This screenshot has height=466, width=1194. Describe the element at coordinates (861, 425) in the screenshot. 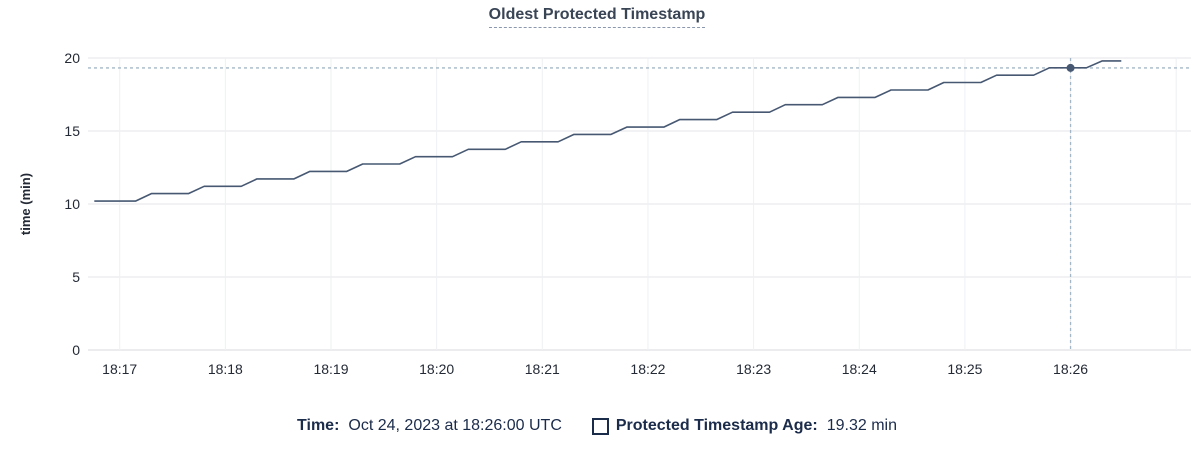

I see `series-value: 19.32 min` at that location.